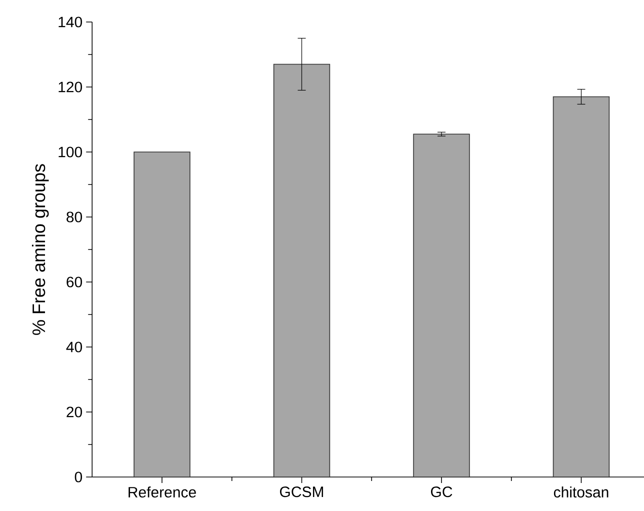 The height and width of the screenshot is (511, 644). What do you see at coordinates (441, 492) in the screenshot?
I see `x-tick-label: GC` at bounding box center [441, 492].